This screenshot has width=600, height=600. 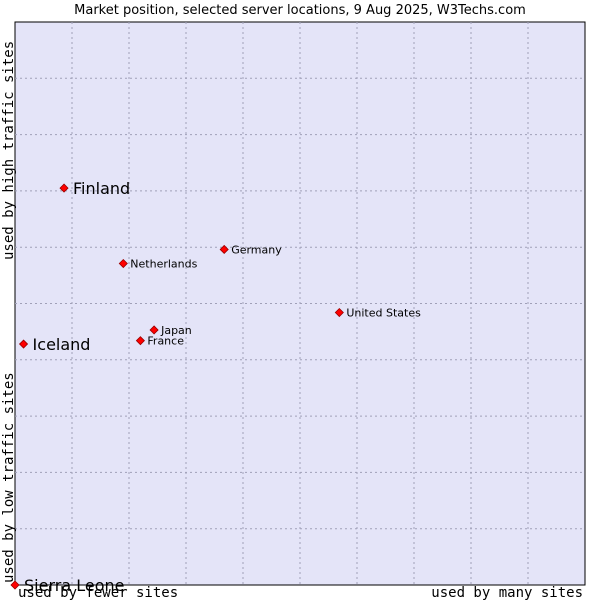 What do you see at coordinates (224, 249) in the screenshot?
I see `point-germany` at bounding box center [224, 249].